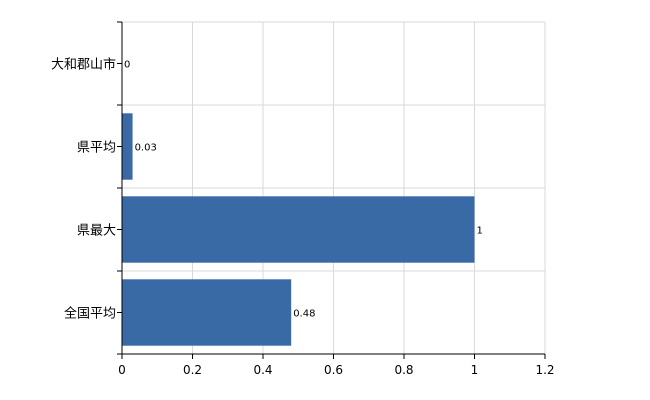  What do you see at coordinates (480, 231) in the screenshot?
I see `data-label: 1` at bounding box center [480, 231].